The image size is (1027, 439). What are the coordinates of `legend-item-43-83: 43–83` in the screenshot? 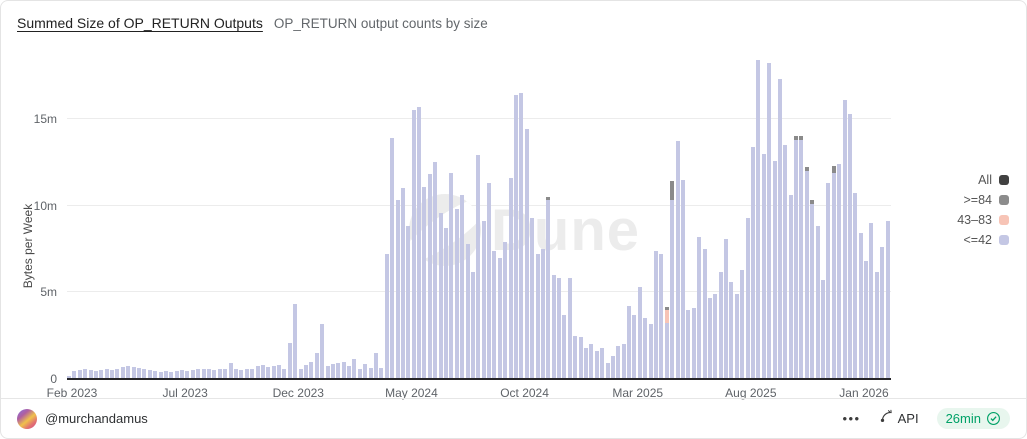 It's located at (983, 220).